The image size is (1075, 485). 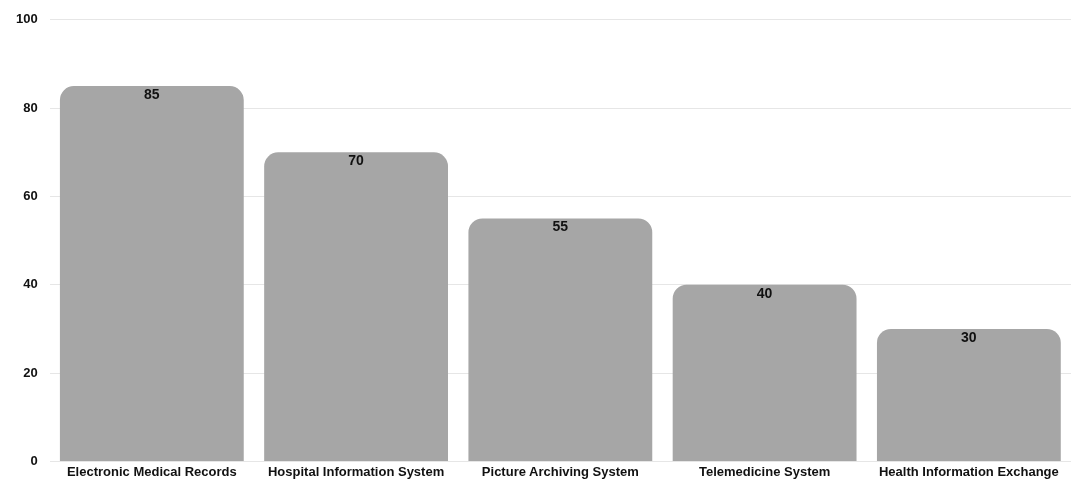 What do you see at coordinates (30, 284) in the screenshot?
I see `y-tick-label: 40` at bounding box center [30, 284].